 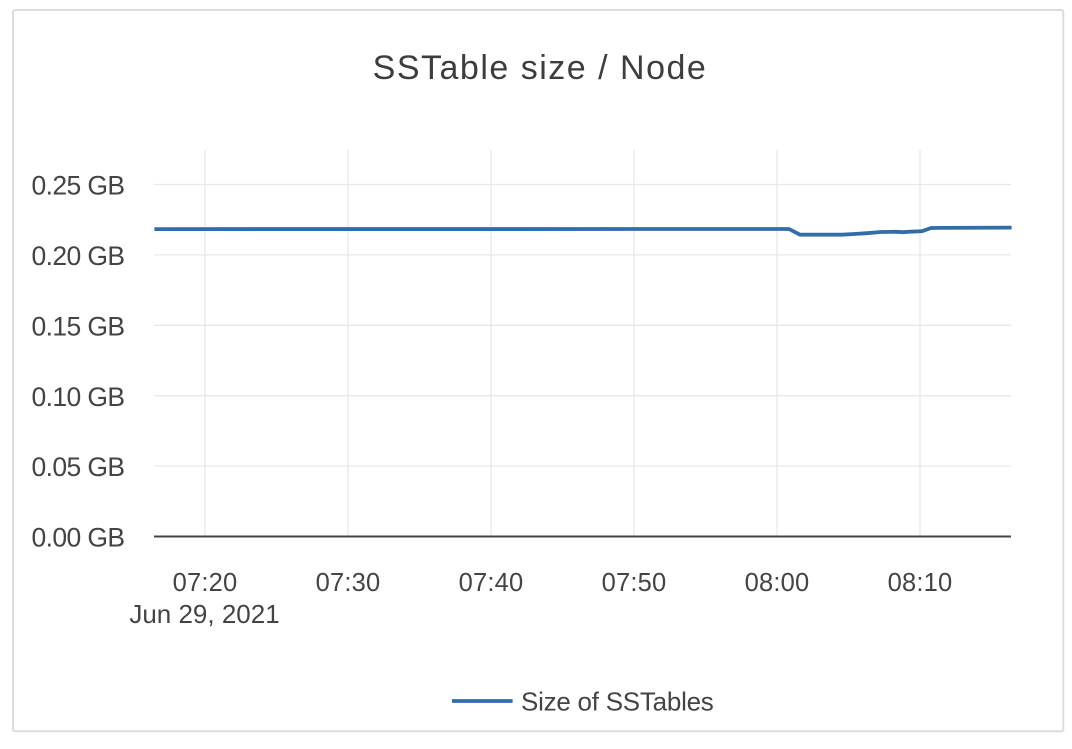 What do you see at coordinates (77, 467) in the screenshot?
I see `svg-text: 0.05 GB` at bounding box center [77, 467].